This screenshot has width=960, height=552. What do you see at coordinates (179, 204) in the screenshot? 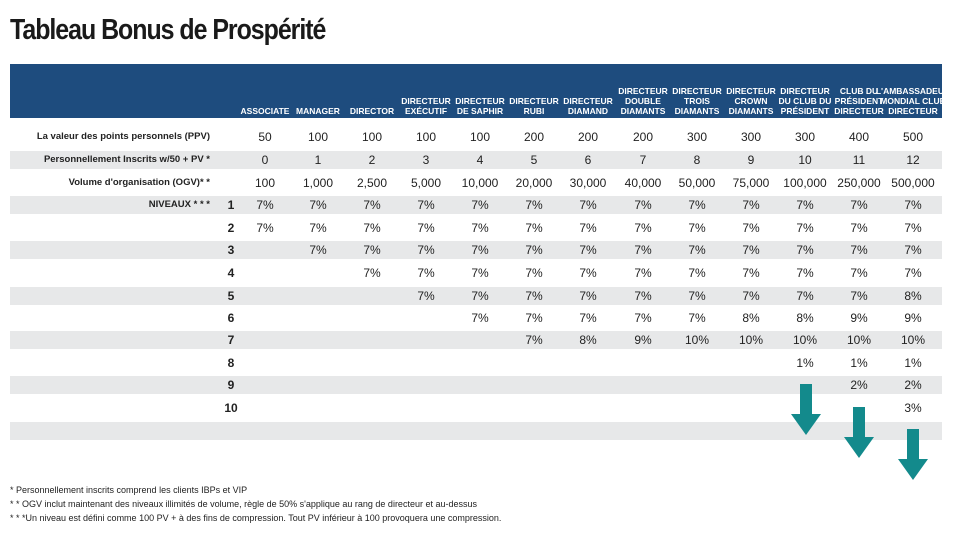
I see `levels-label: NIVEAUX * * *` at bounding box center [179, 204].